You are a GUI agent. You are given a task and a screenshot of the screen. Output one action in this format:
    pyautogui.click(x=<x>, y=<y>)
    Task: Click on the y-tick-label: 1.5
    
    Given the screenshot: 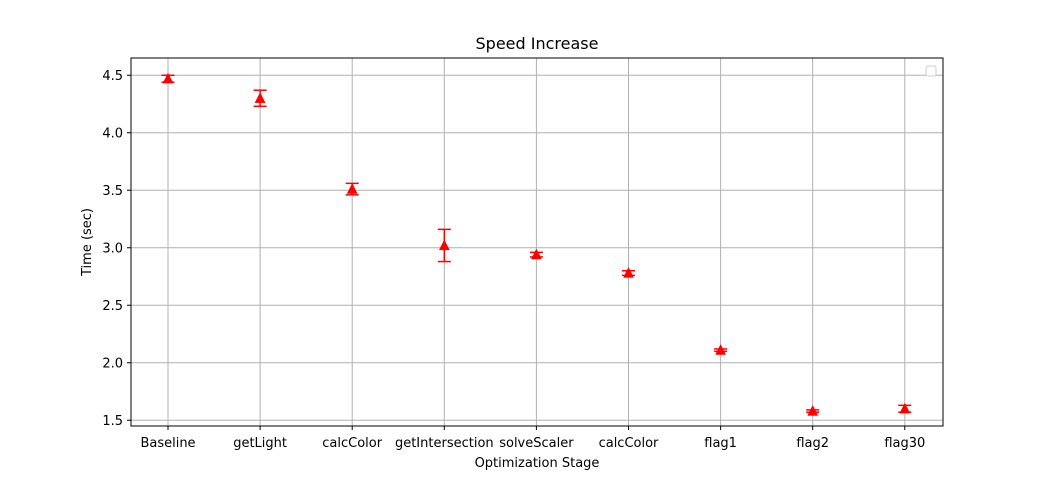 What is the action you would take?
    pyautogui.click(x=112, y=421)
    